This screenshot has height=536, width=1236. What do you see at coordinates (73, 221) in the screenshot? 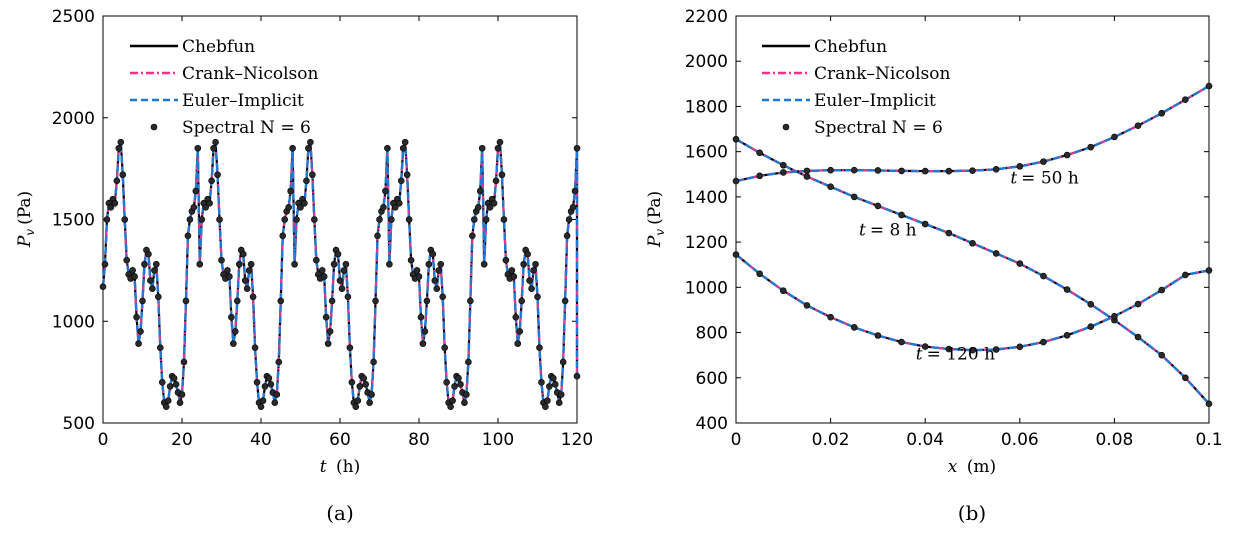
I see `a-ytick-label: 1500` at bounding box center [73, 221].